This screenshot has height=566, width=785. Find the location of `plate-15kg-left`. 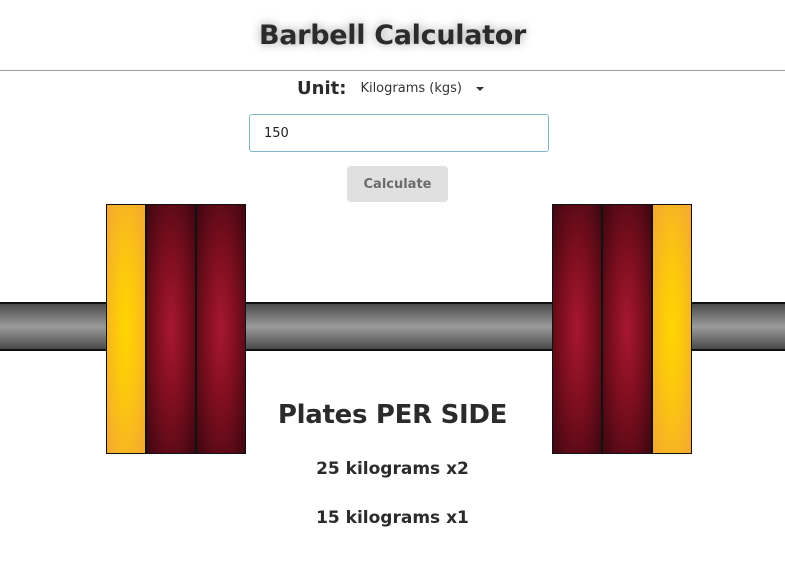

plate-15kg-left is located at coordinates (126, 329).